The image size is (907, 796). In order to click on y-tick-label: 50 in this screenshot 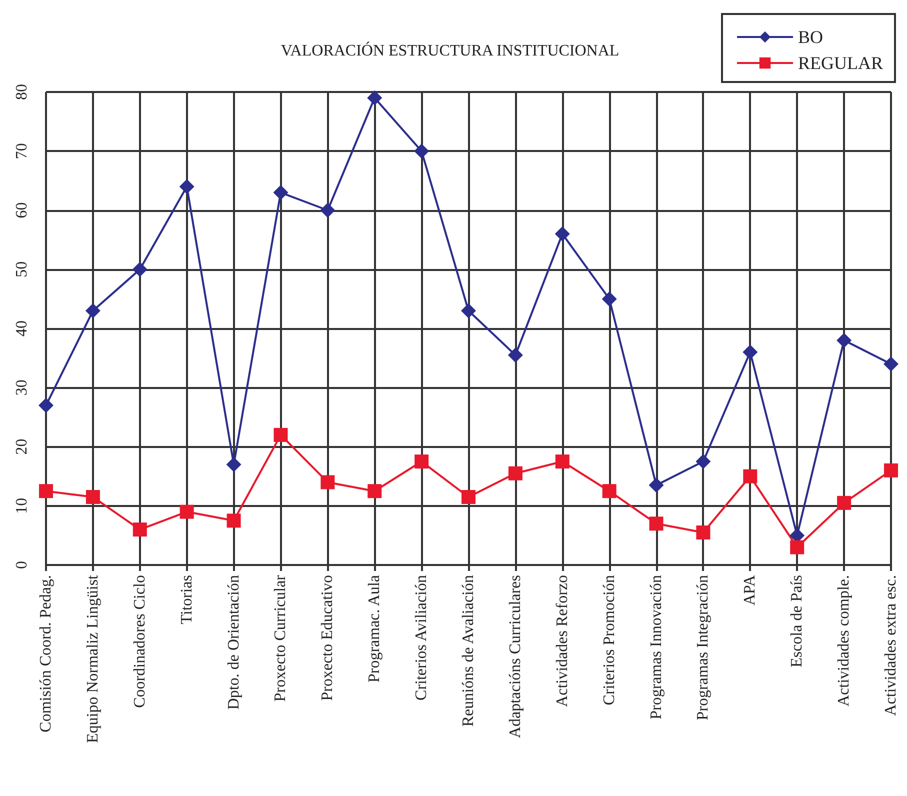, I will do `click(22, 269)`.